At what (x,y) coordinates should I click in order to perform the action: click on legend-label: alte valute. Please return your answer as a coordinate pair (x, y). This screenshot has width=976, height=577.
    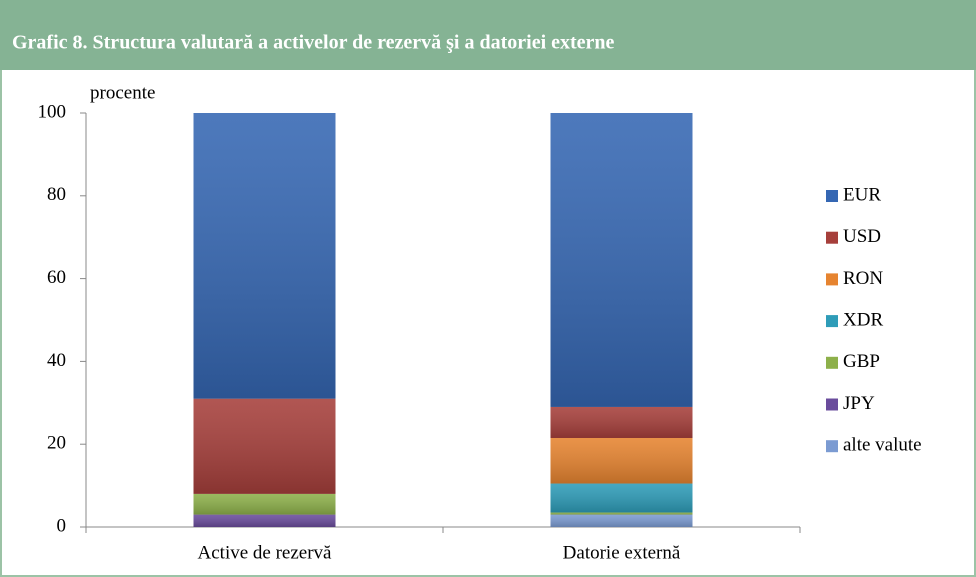
    Looking at the image, I should click on (882, 445).